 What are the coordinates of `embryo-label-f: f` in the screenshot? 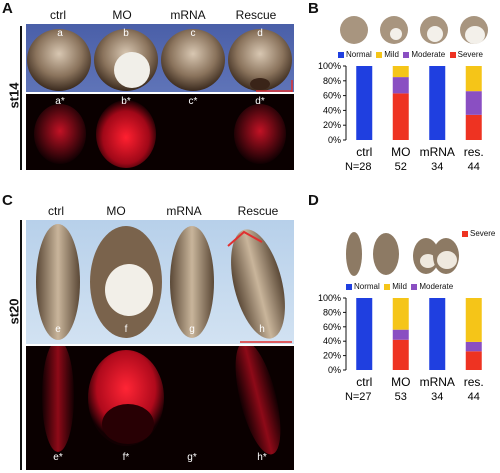 It's located at (126, 329).